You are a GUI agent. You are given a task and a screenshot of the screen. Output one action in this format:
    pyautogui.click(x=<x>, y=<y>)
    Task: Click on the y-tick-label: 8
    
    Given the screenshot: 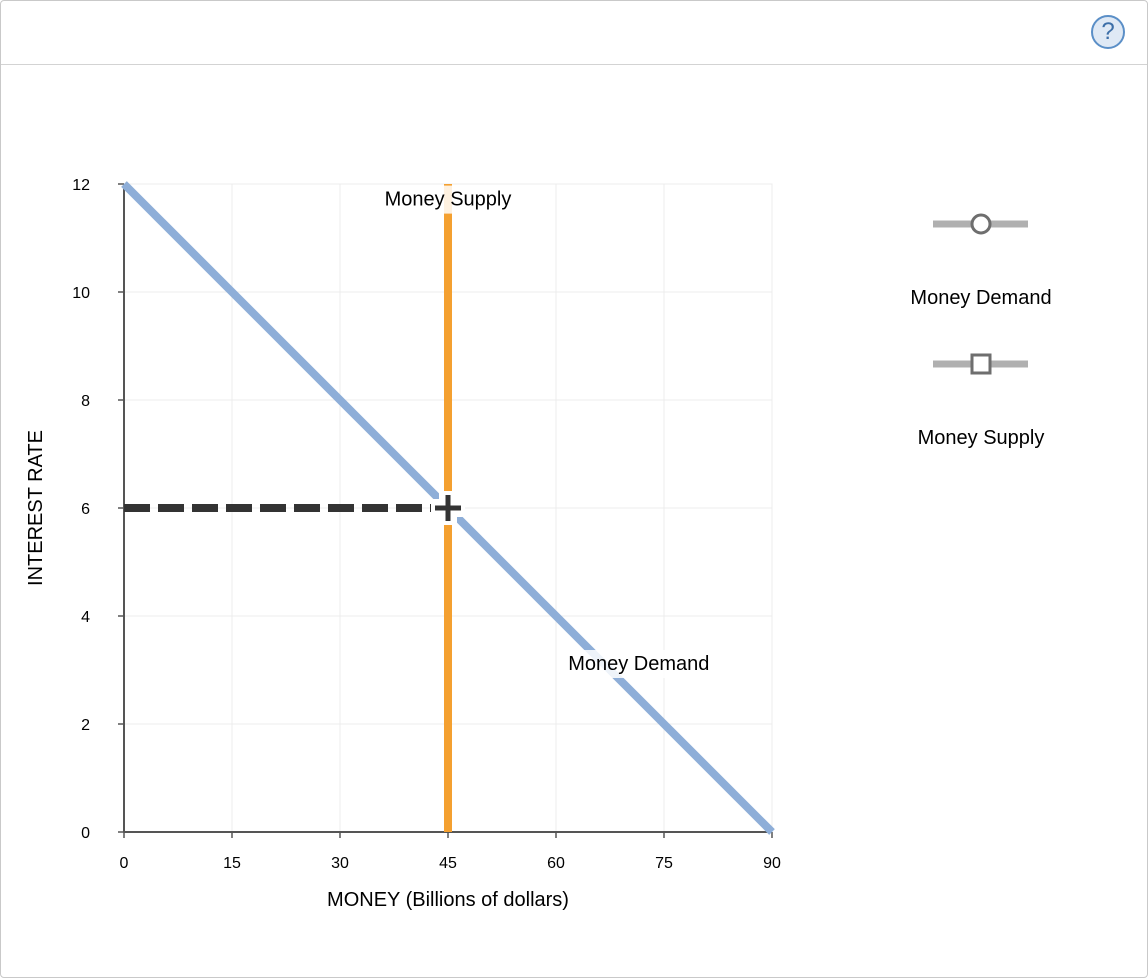 What is the action you would take?
    pyautogui.click(x=85, y=401)
    